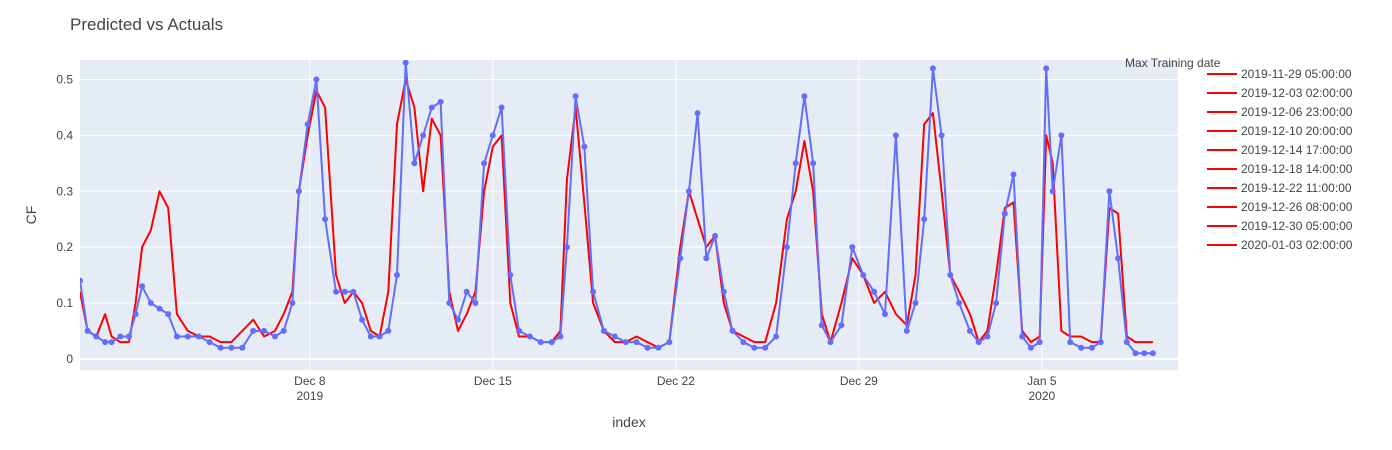 The width and height of the screenshot is (1392, 450). I want to click on x-tick-label: Dec 29, so click(859, 381).